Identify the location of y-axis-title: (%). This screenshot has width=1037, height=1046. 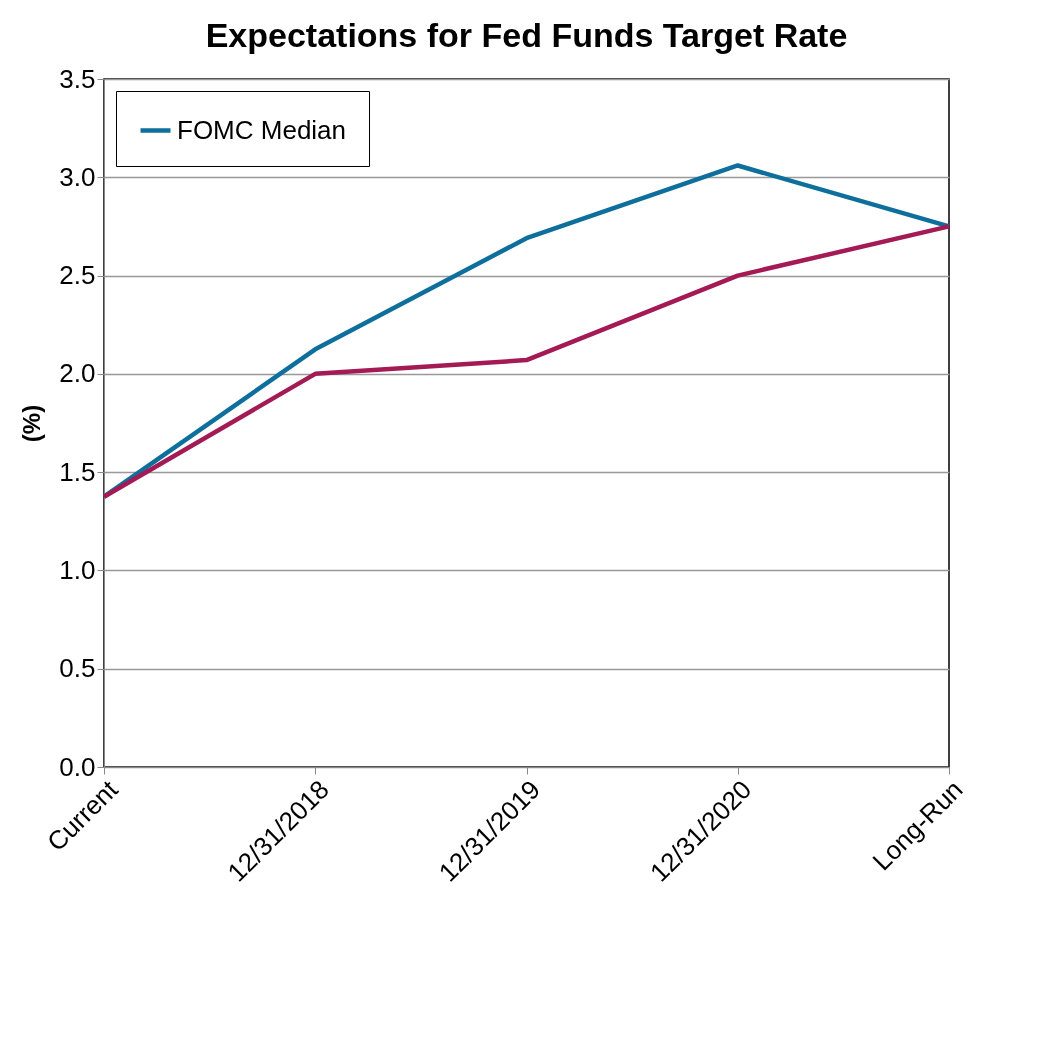
(32, 423).